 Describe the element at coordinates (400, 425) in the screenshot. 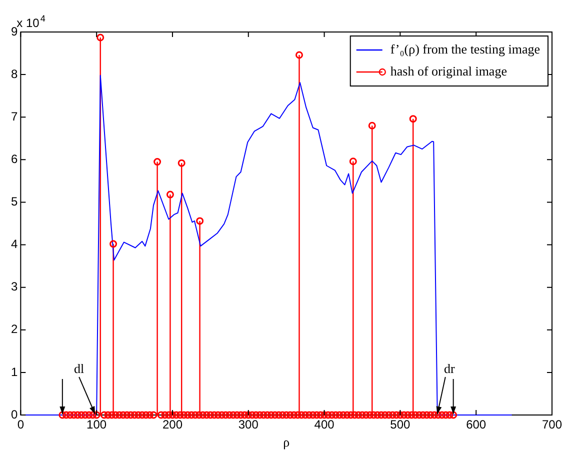

I see `x-tick-label: 500` at that location.